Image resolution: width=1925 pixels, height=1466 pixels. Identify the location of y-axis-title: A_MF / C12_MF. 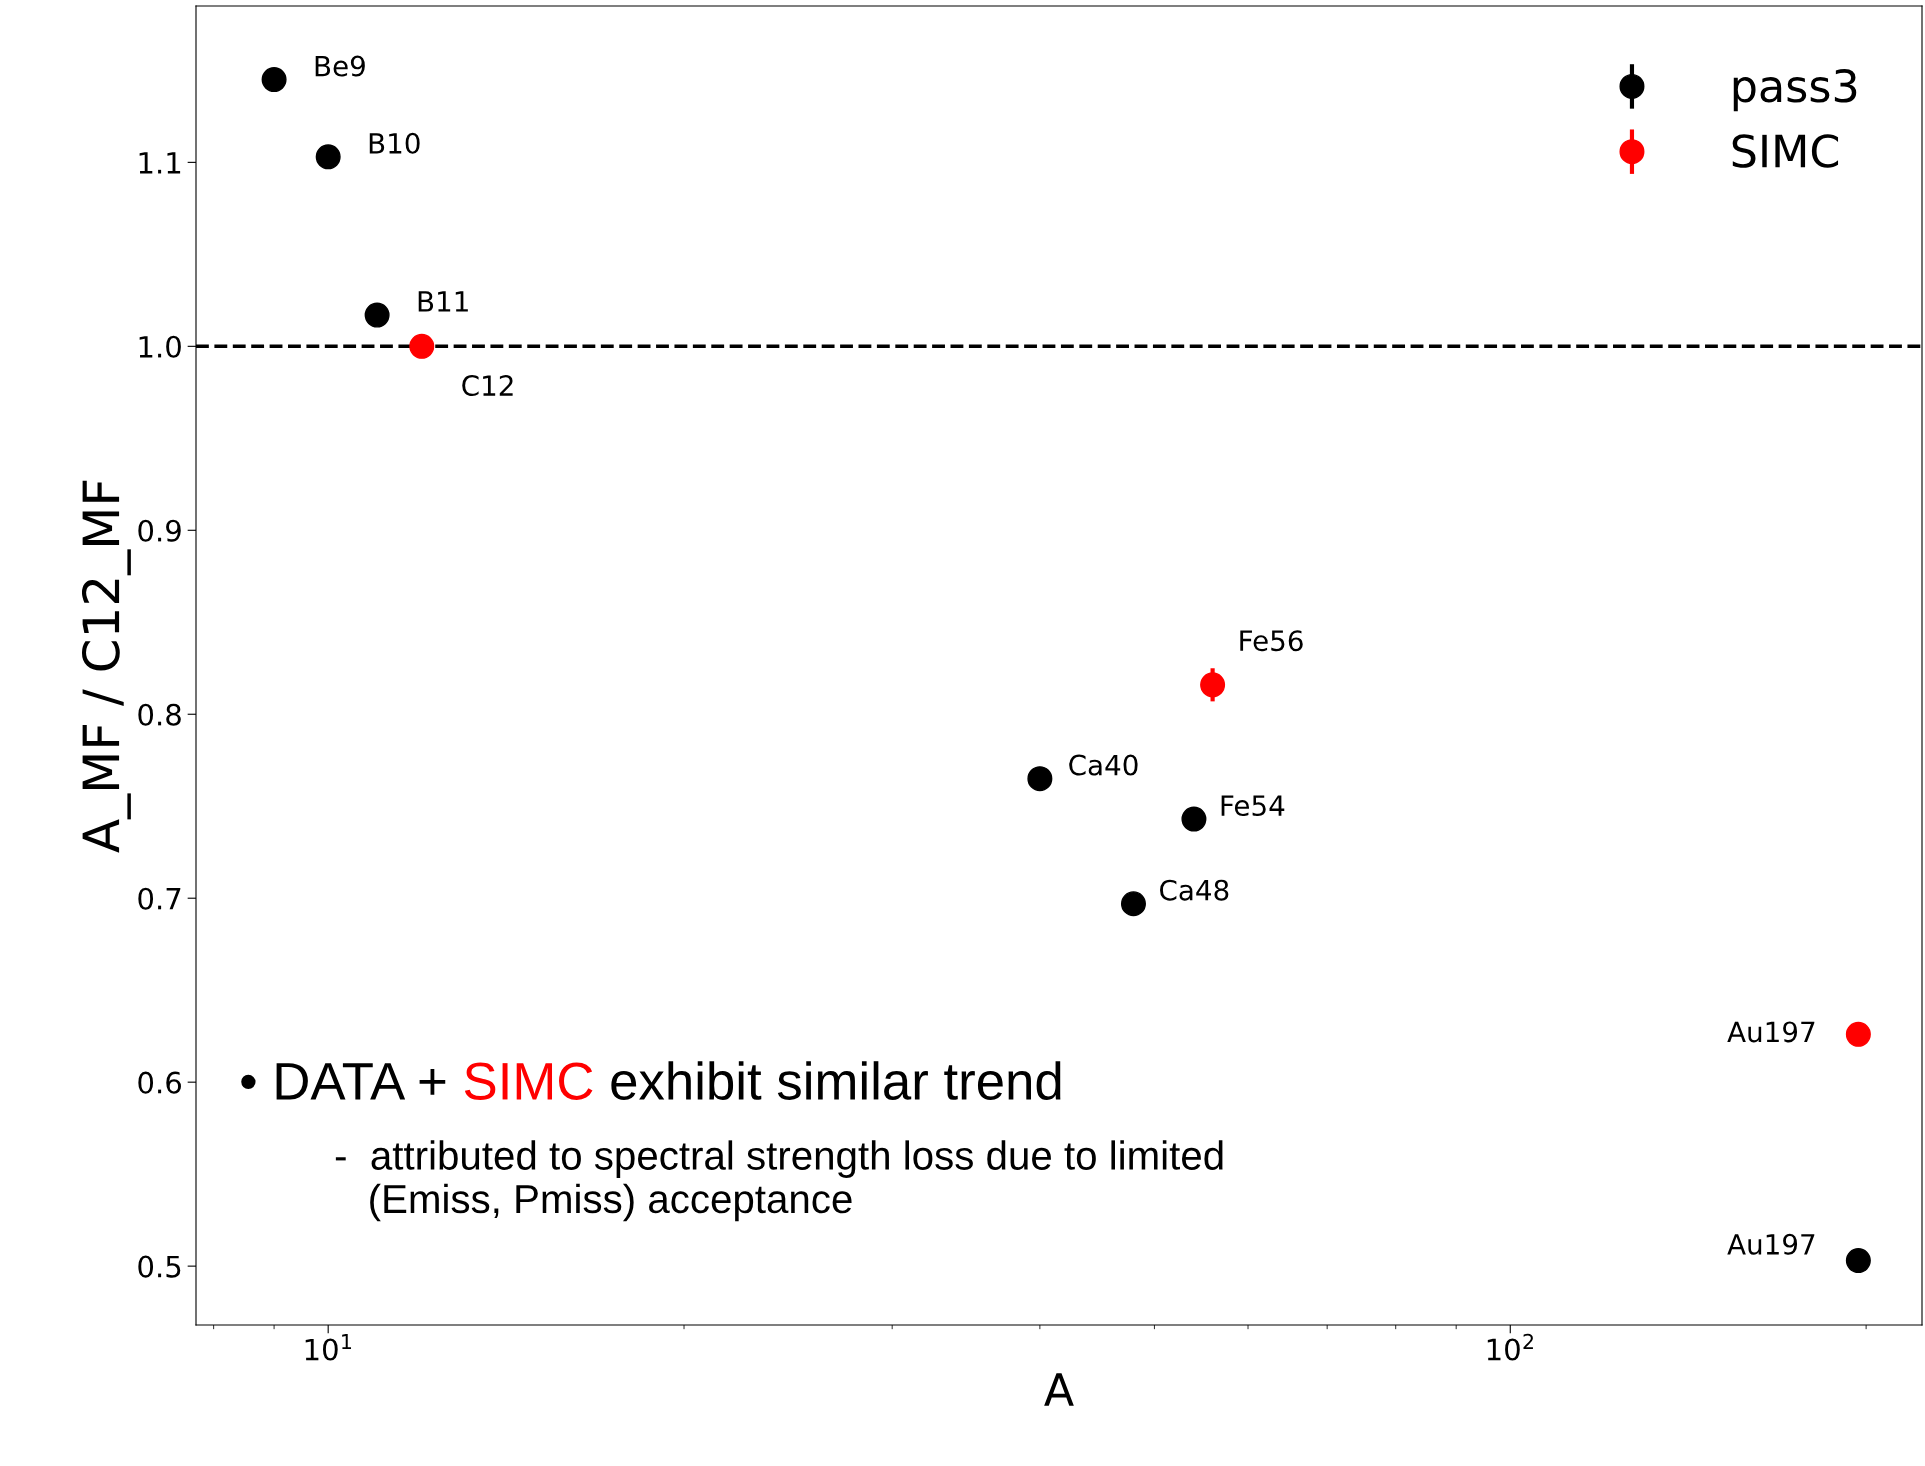
(106, 666).